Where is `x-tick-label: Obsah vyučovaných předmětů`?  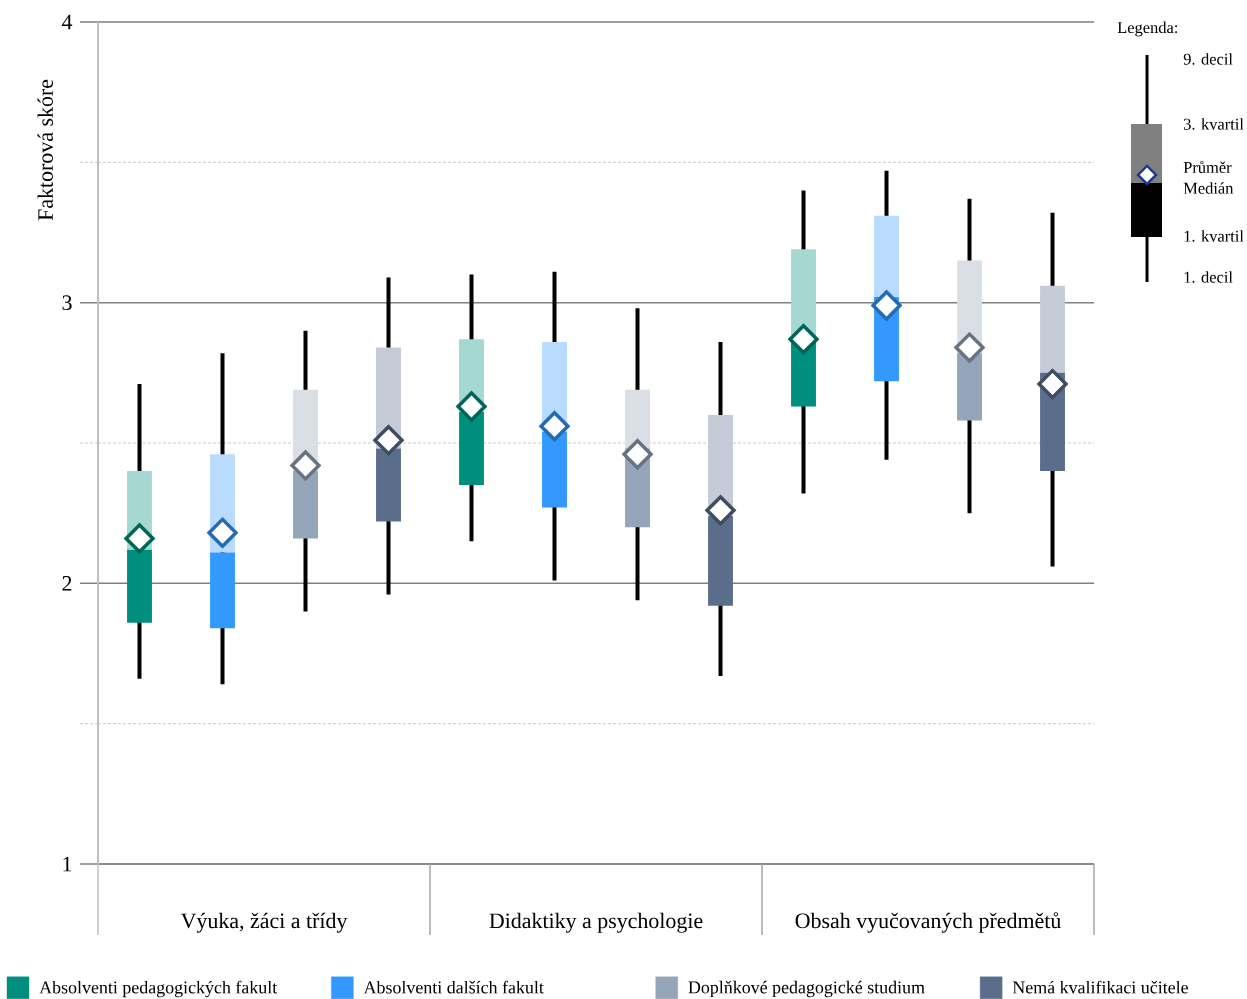
x-tick-label: Obsah vyučovaných předmětů is located at coordinates (928, 922).